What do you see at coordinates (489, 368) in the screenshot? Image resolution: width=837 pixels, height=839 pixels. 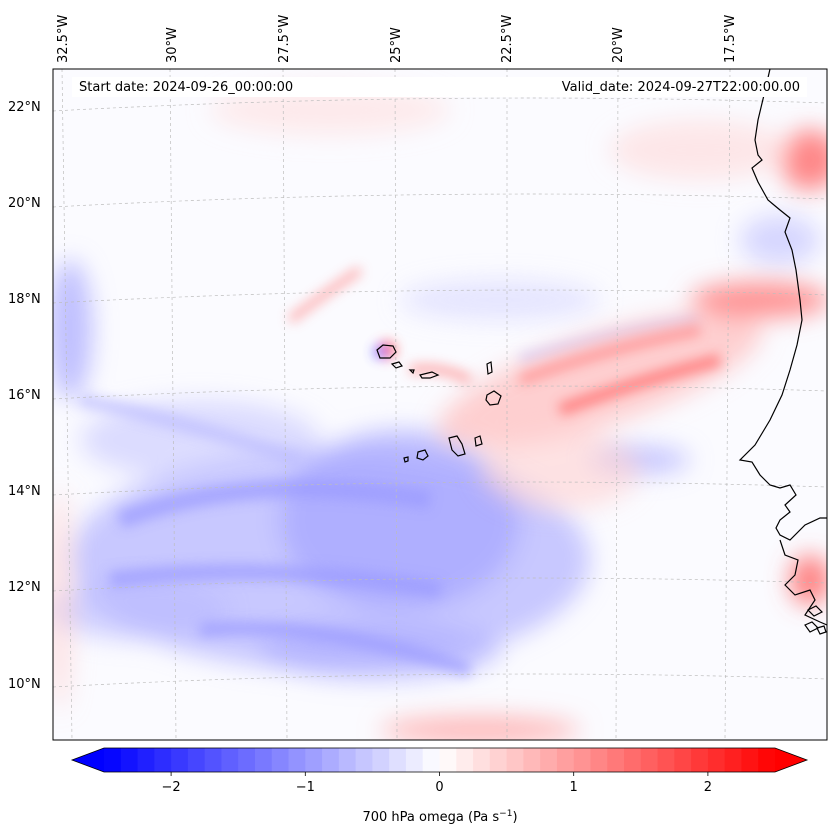 I see `cape-verde-sal` at bounding box center [489, 368].